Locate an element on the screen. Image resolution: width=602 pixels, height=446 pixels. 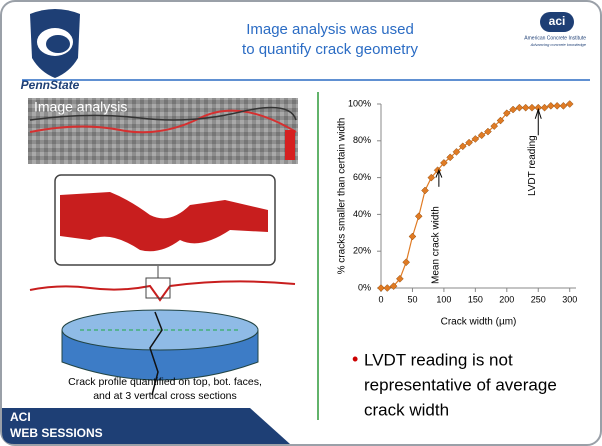
title-line: Image analysis was used is located at coordinates (330, 29).